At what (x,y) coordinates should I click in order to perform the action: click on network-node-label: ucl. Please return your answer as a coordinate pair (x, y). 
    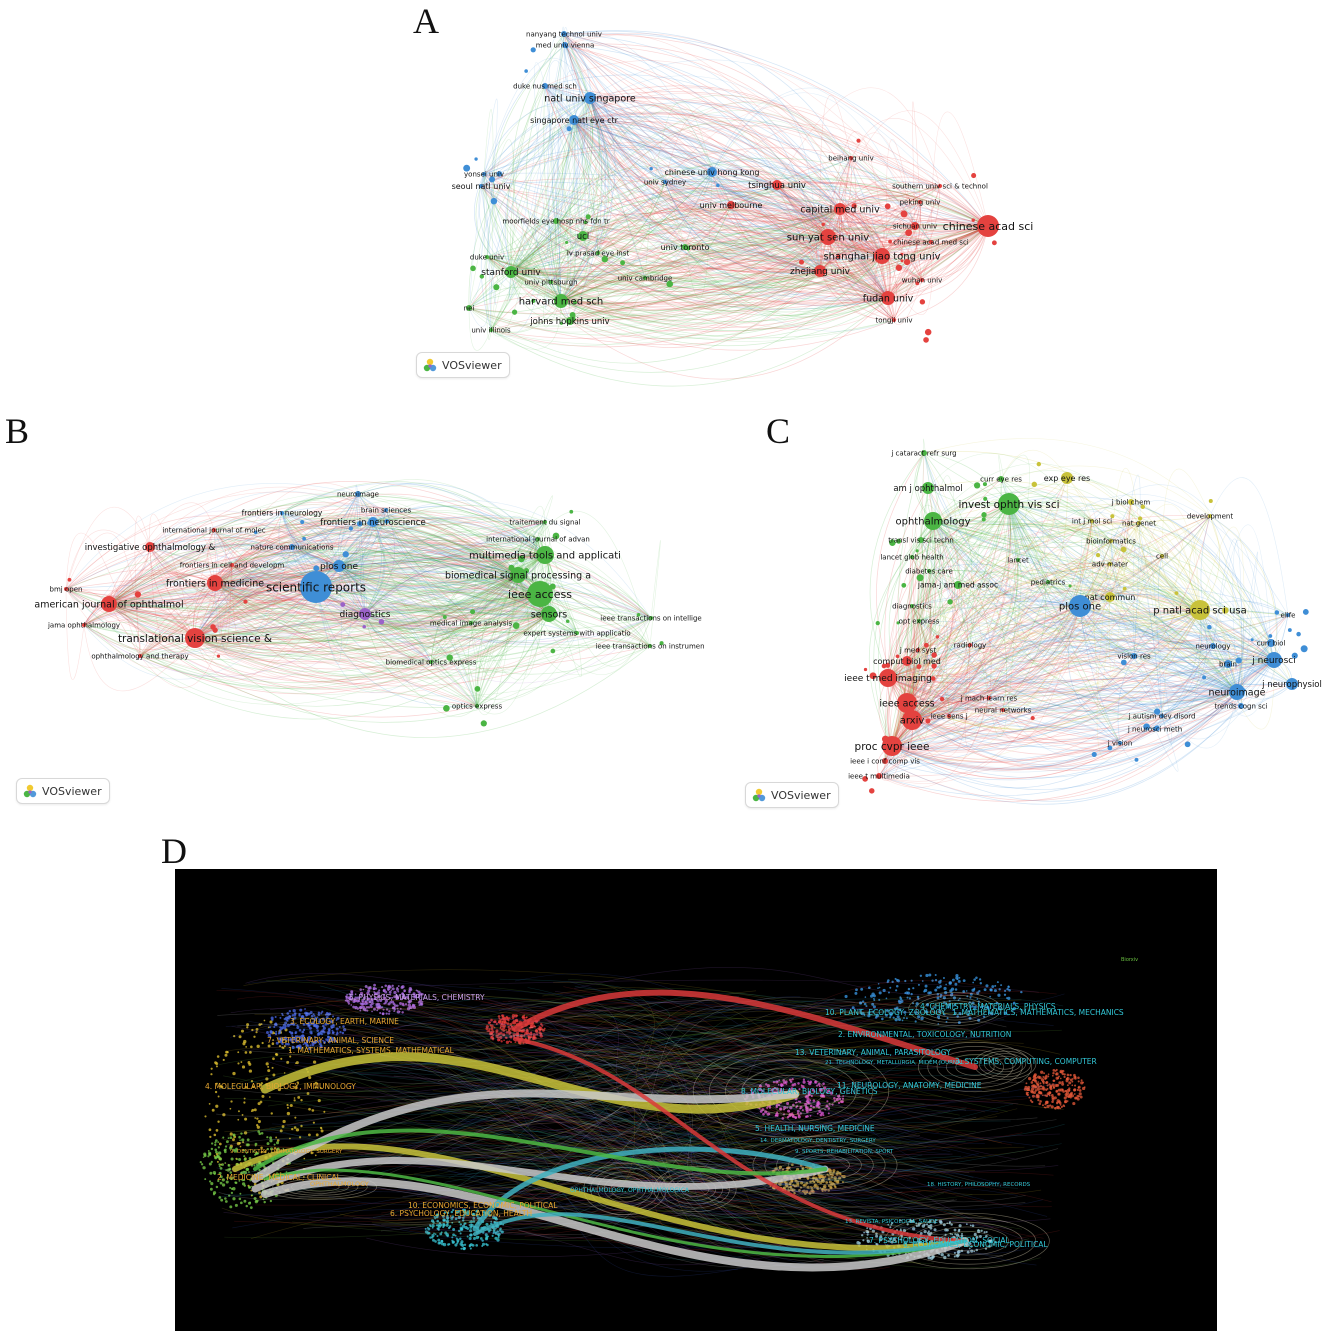
    Looking at the image, I should click on (583, 237).